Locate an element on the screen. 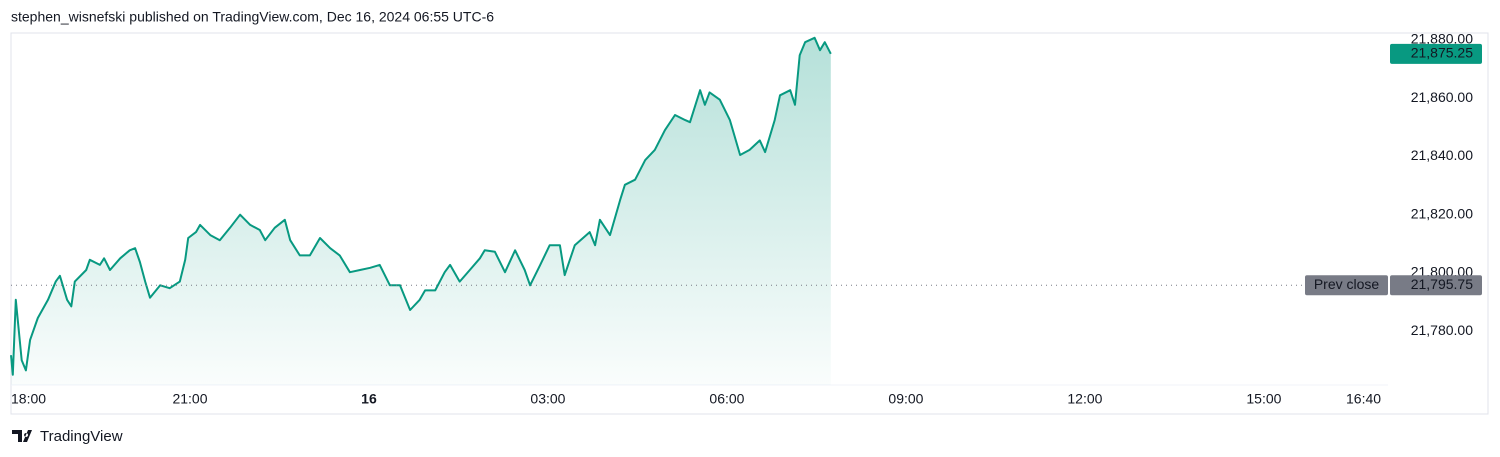 The width and height of the screenshot is (1500, 457). prev-close-name-badge is located at coordinates (1346, 285).